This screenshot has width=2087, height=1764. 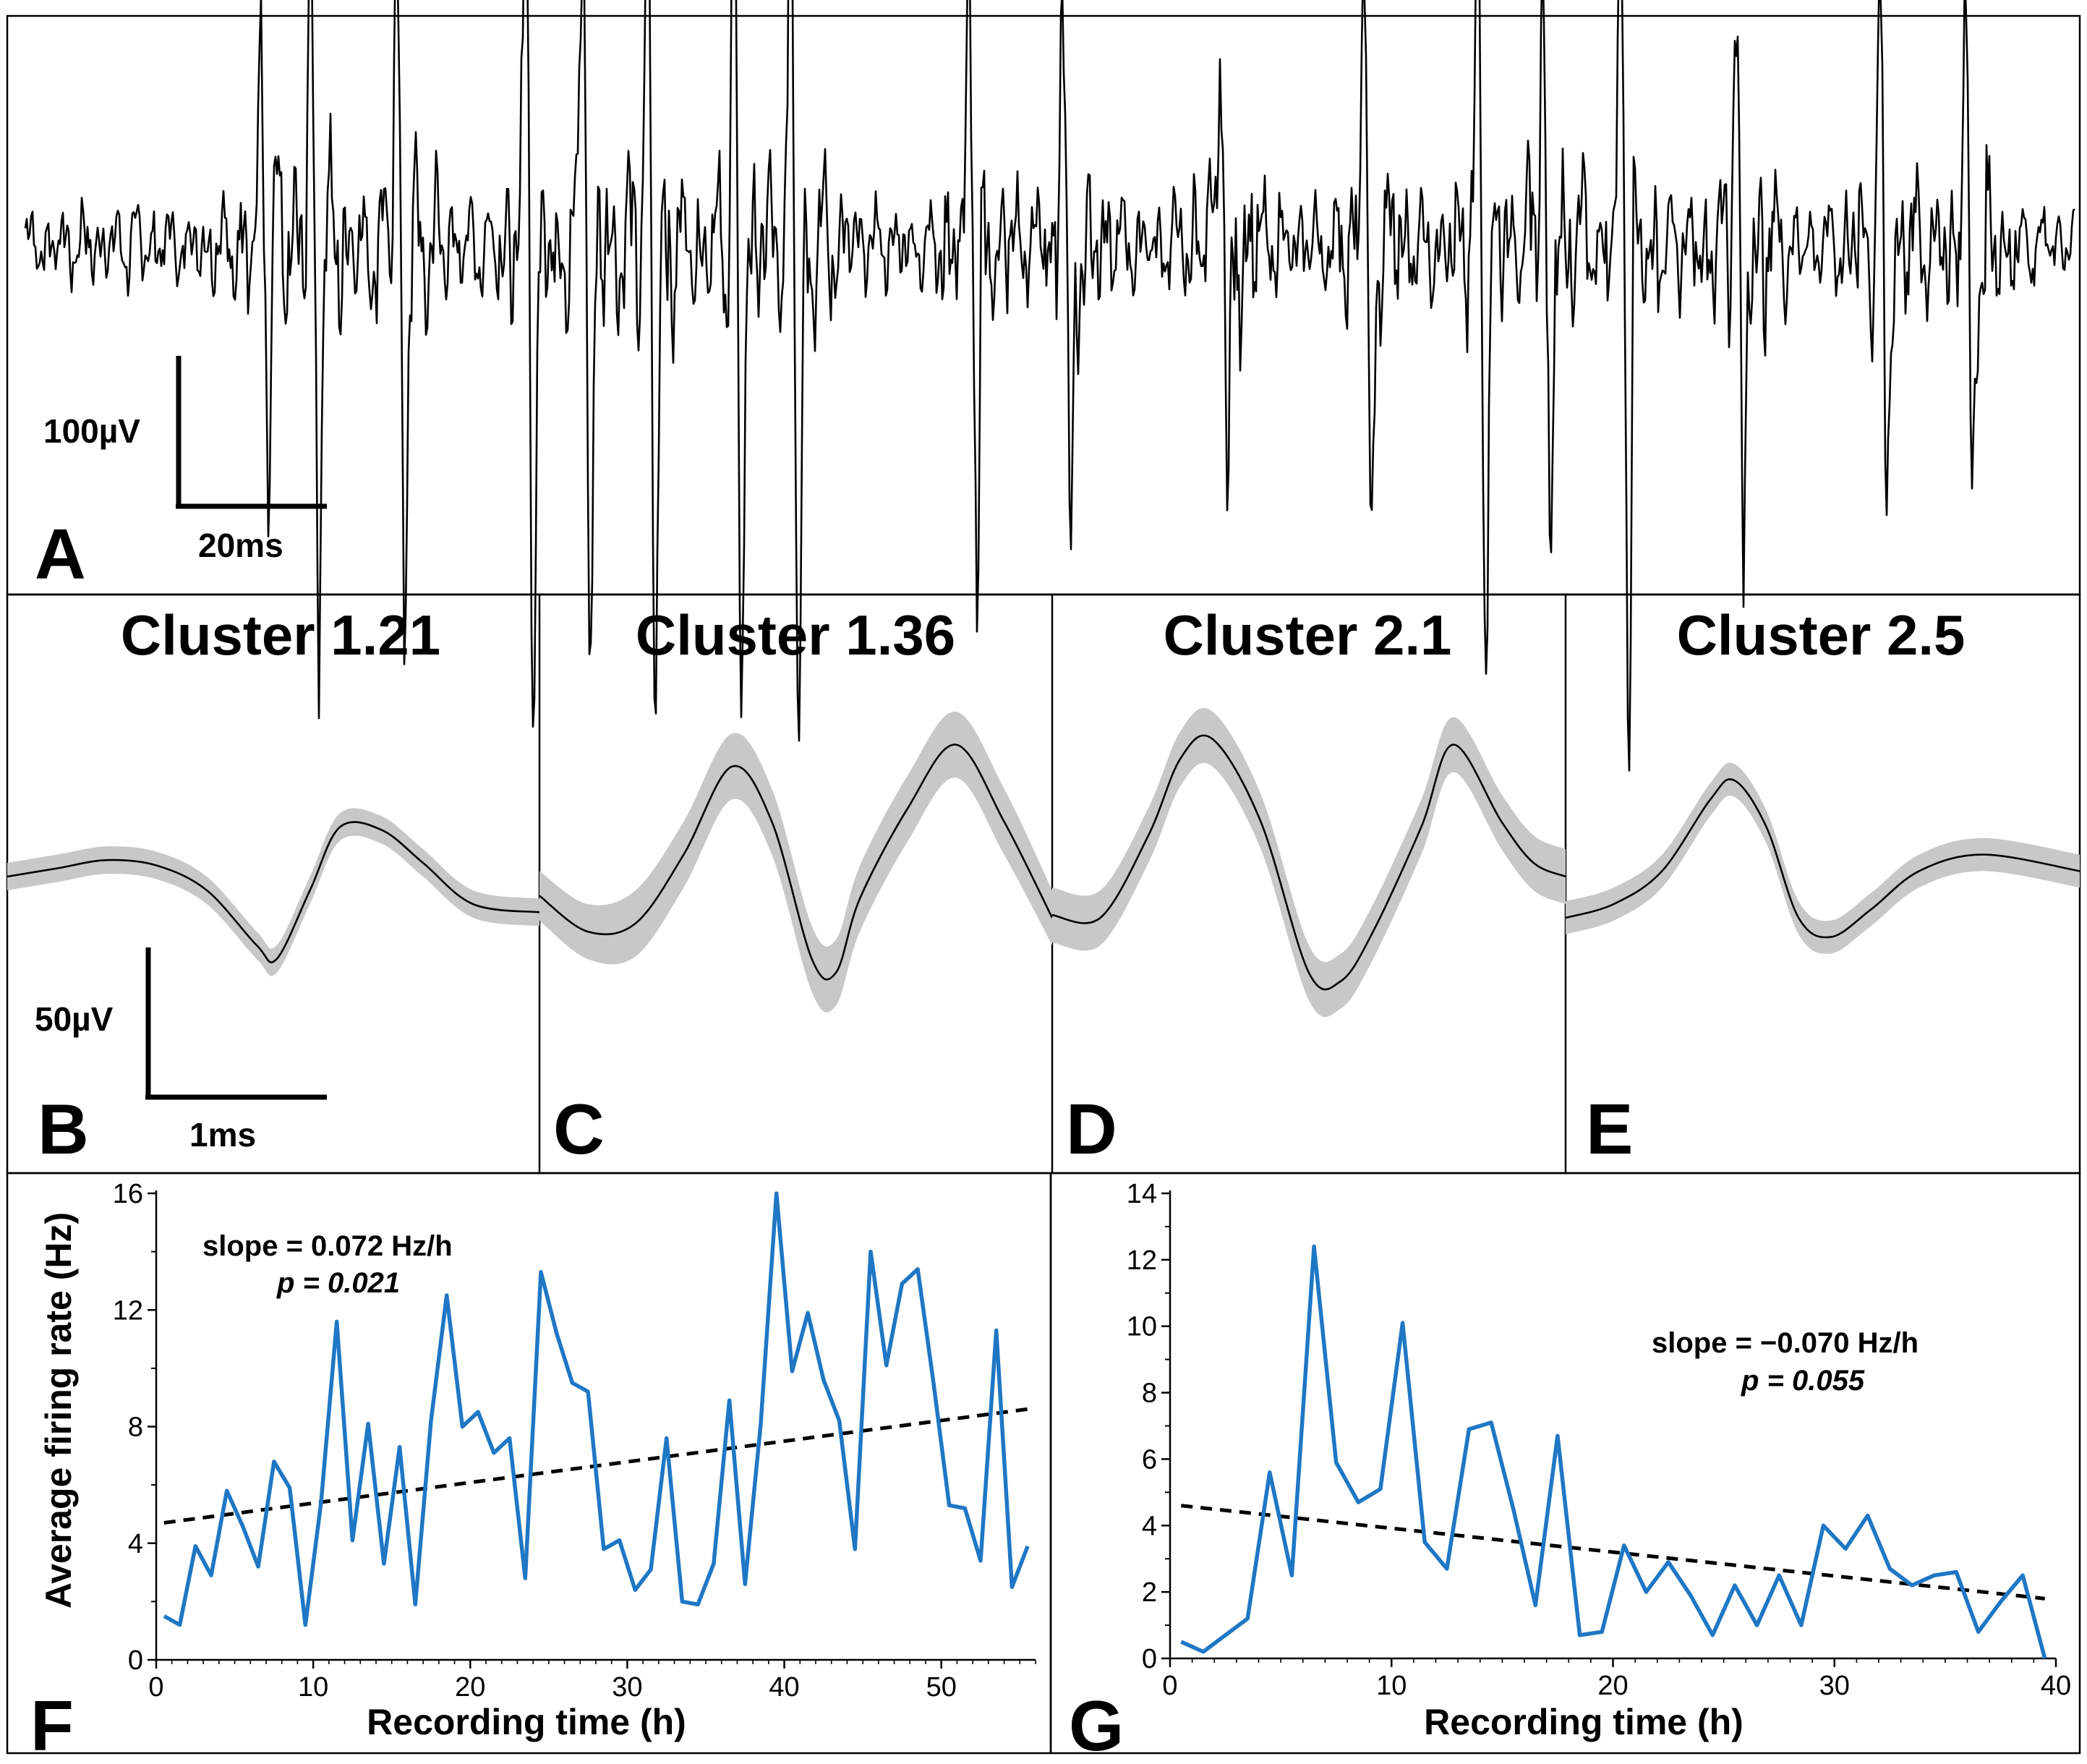 What do you see at coordinates (627, 1687) in the screenshot?
I see `chart-f-xtick-label: 30` at bounding box center [627, 1687].